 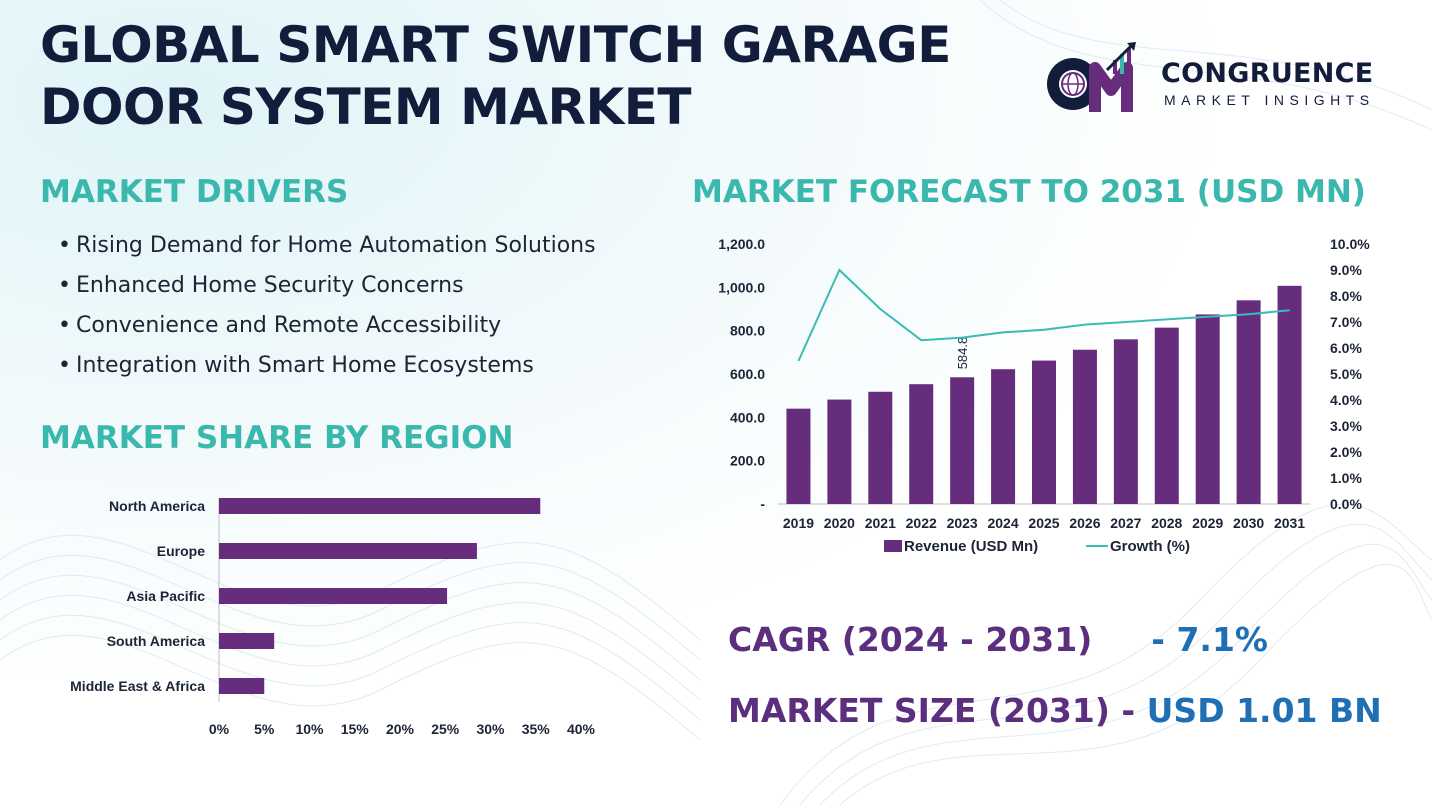 I want to click on x-tick-label: 20%, so click(x=400, y=729).